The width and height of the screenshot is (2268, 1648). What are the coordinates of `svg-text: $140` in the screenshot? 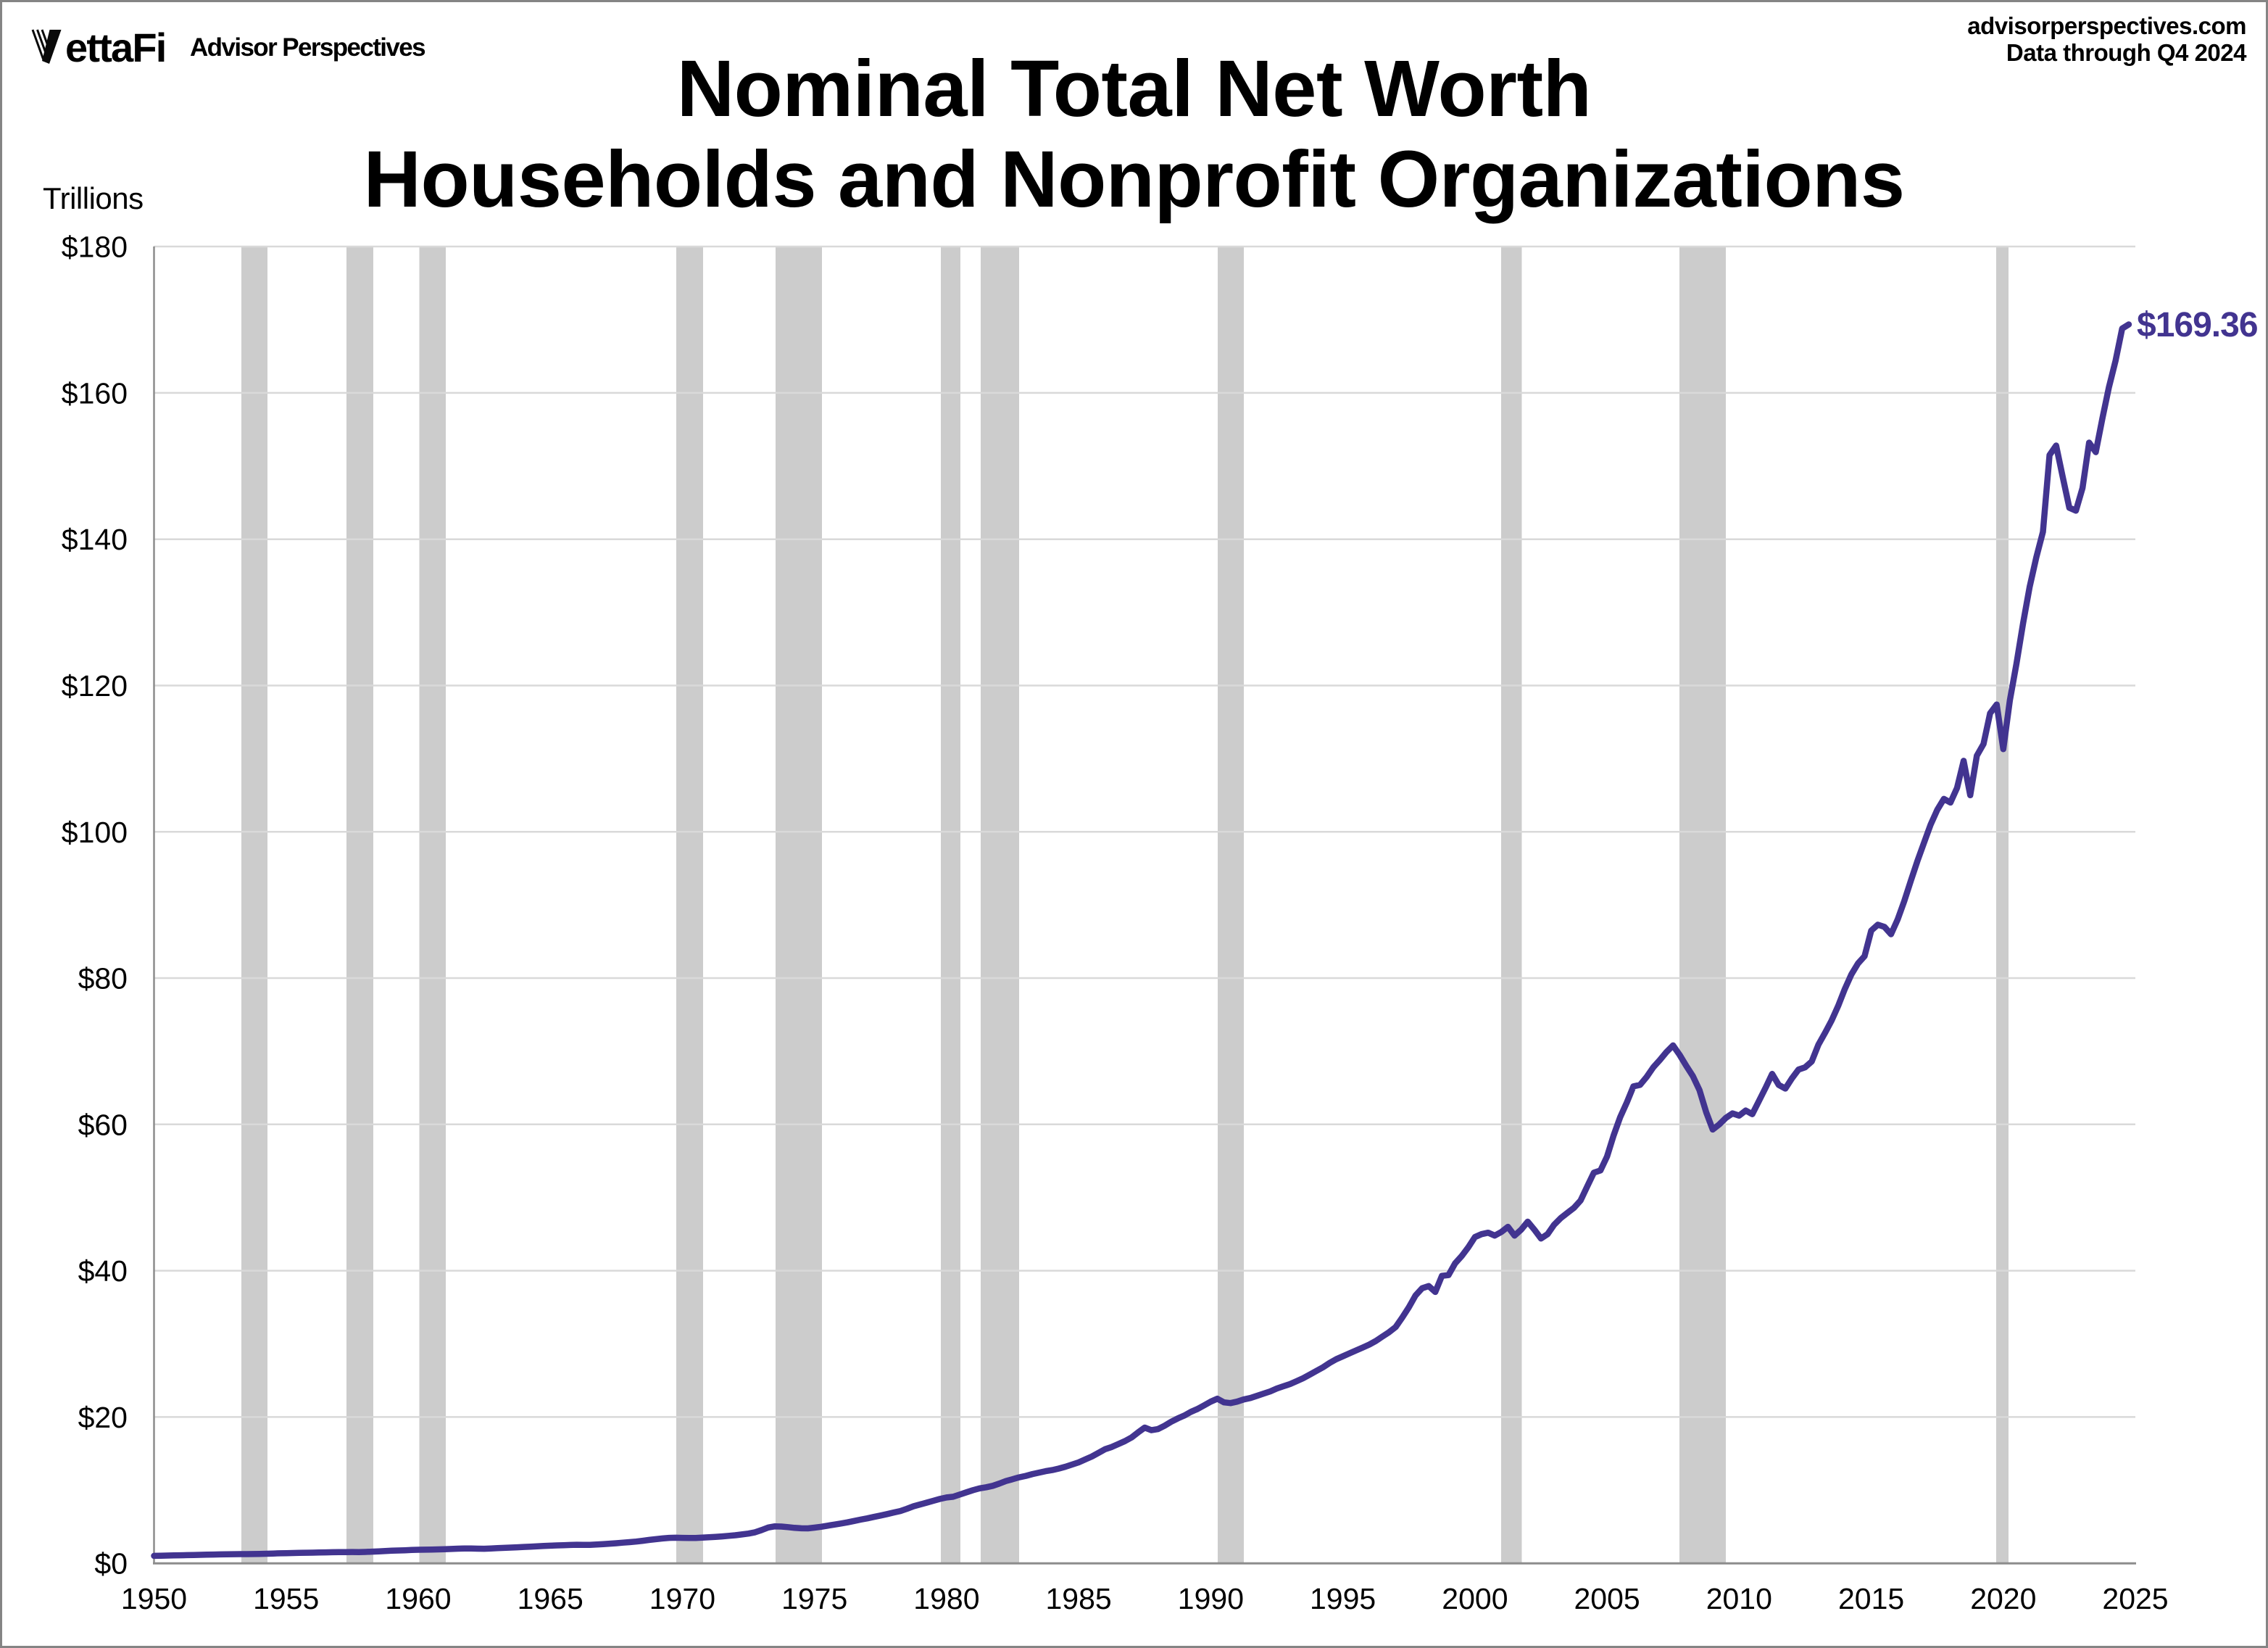 It's located at (95, 539).